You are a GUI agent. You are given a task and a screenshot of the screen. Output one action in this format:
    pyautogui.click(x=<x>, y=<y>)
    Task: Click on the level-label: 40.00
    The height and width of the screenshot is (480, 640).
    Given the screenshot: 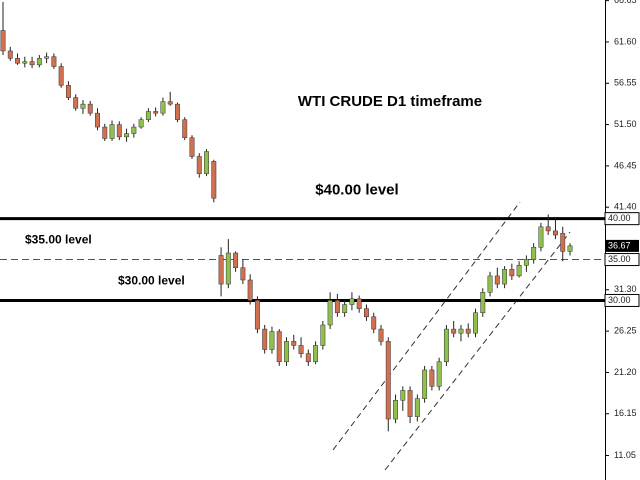 What is the action you would take?
    pyautogui.click(x=619, y=218)
    